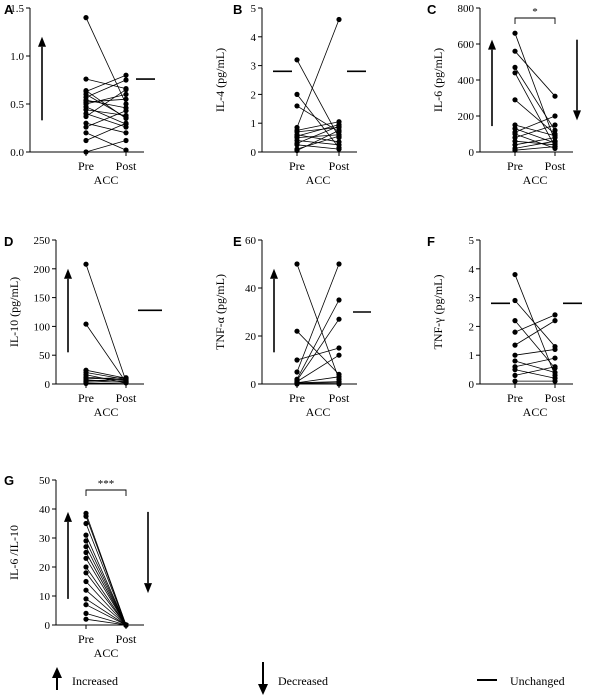 The width and height of the screenshot is (589, 700). Describe the element at coordinates (42, 327) in the screenshot. I see `y-tick-label: 100` at that location.